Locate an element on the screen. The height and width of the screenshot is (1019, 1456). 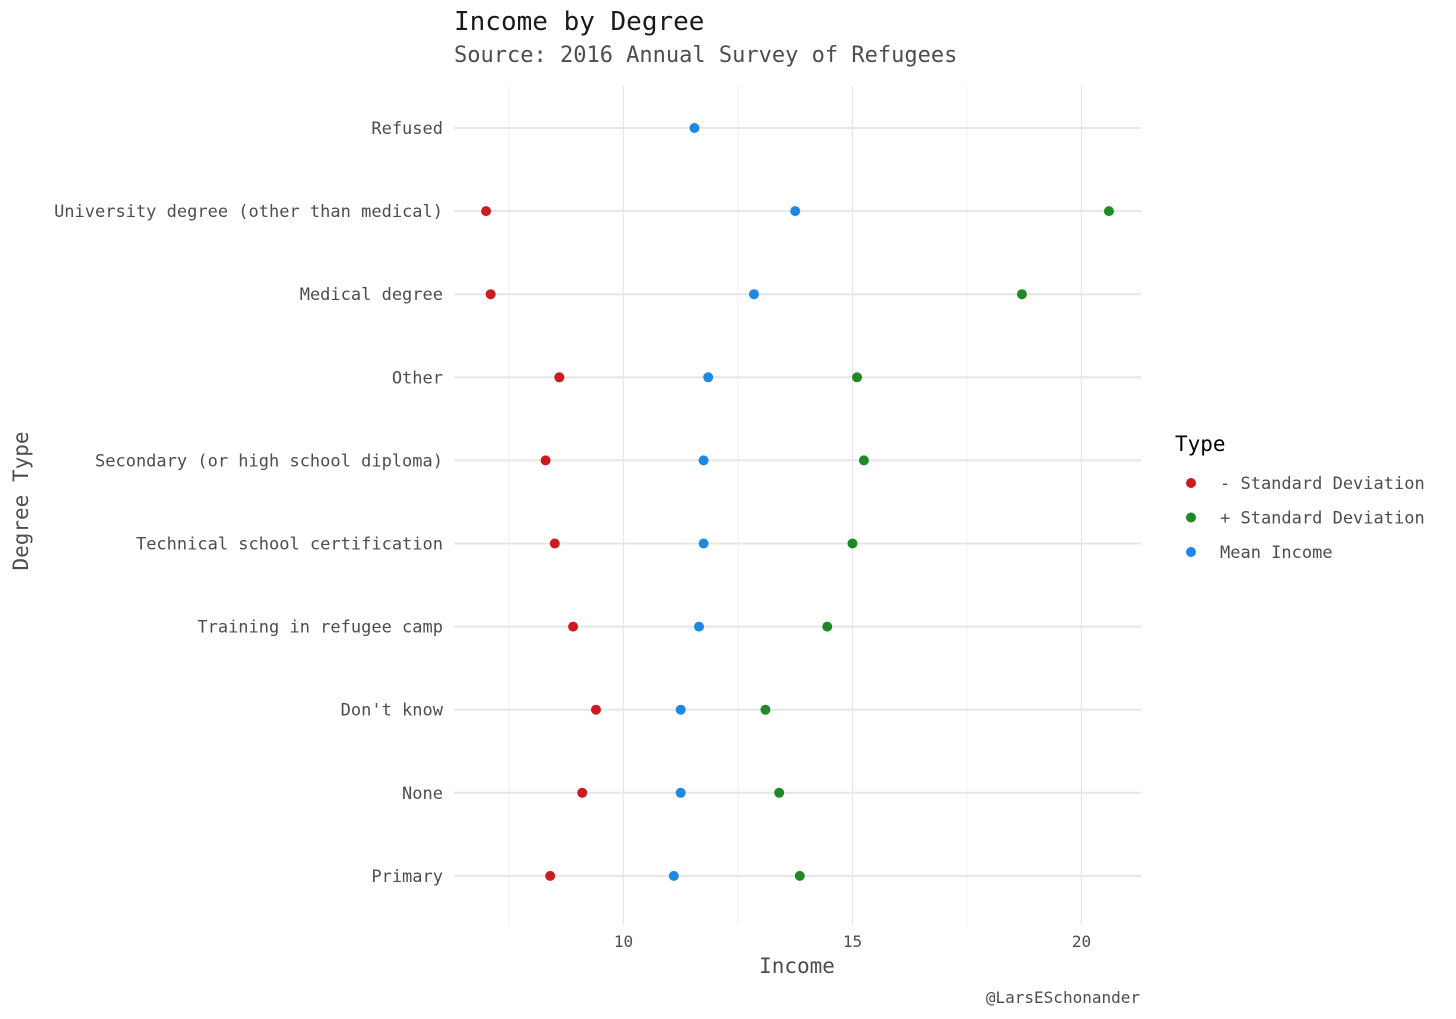
x-axis-title: Income is located at coordinates (797, 966).